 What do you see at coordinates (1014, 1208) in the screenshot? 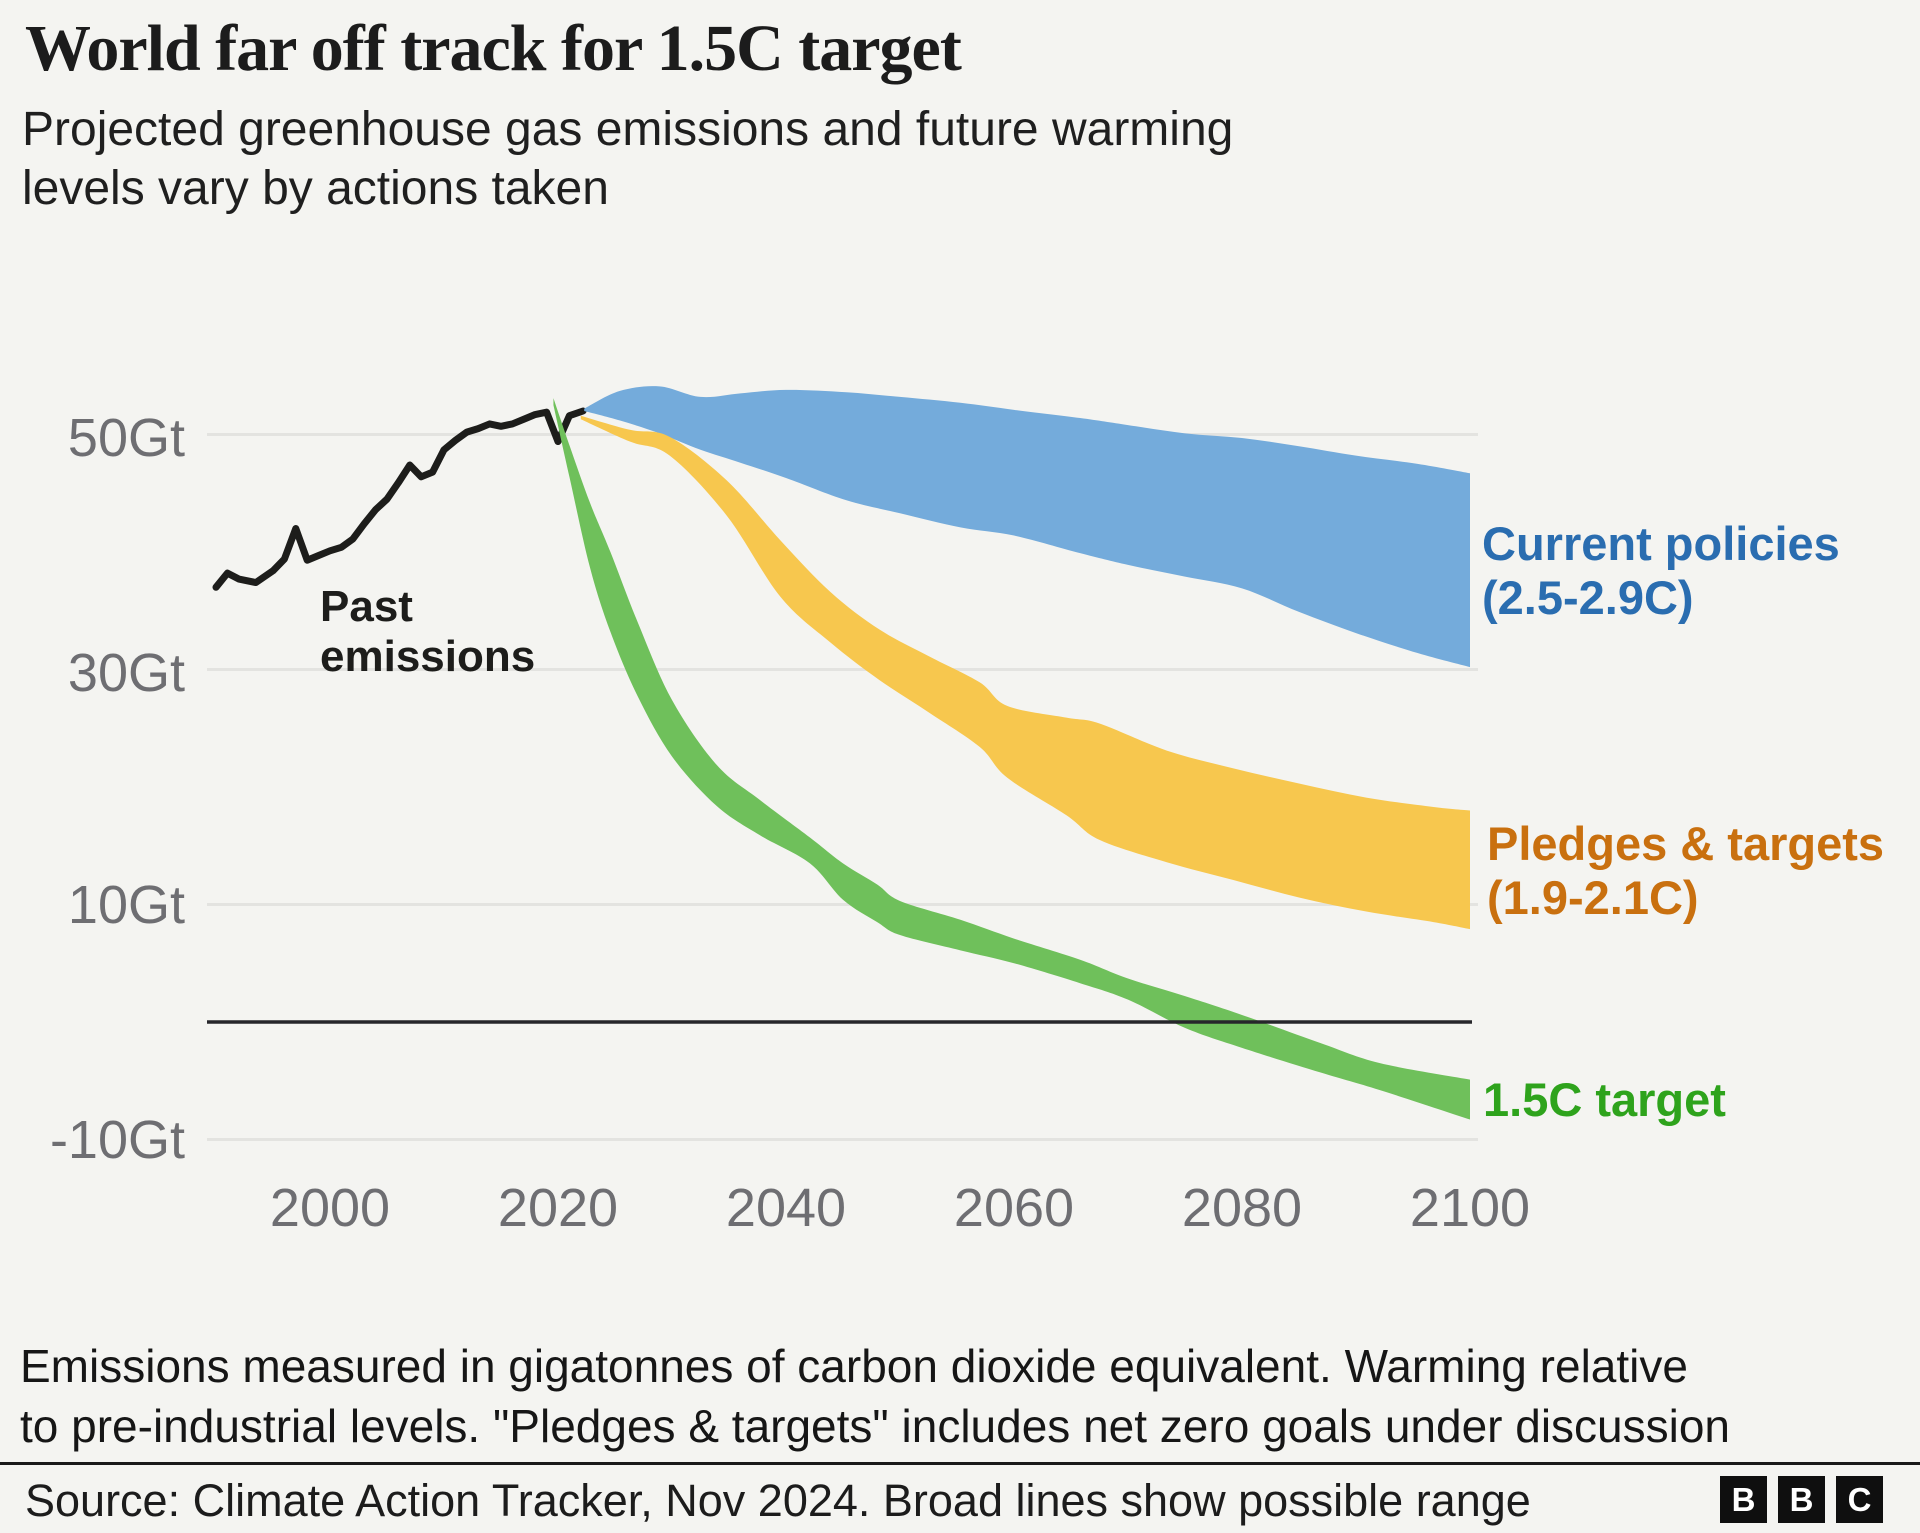
I see `x-axis-tick-2060: 2060` at bounding box center [1014, 1208].